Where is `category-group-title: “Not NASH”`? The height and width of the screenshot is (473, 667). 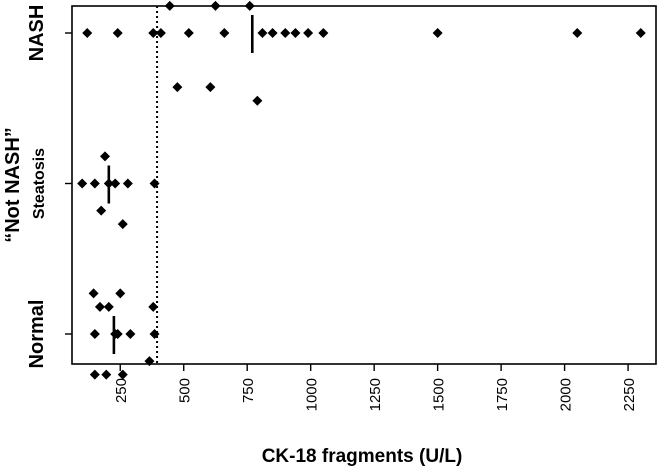 category-group-title: “Not NASH” is located at coordinates (13, 185).